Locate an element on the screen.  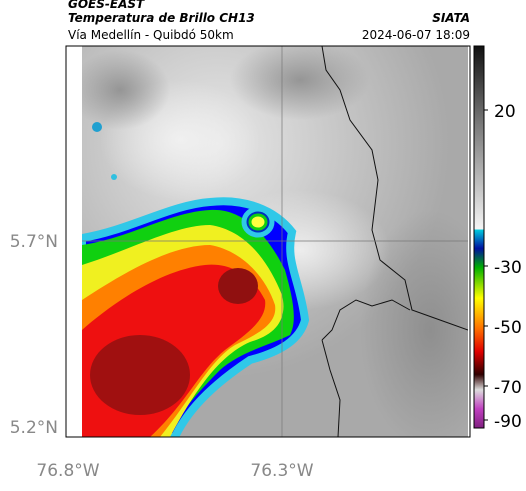
colorbar-ticks is located at coordinates (486, 265).